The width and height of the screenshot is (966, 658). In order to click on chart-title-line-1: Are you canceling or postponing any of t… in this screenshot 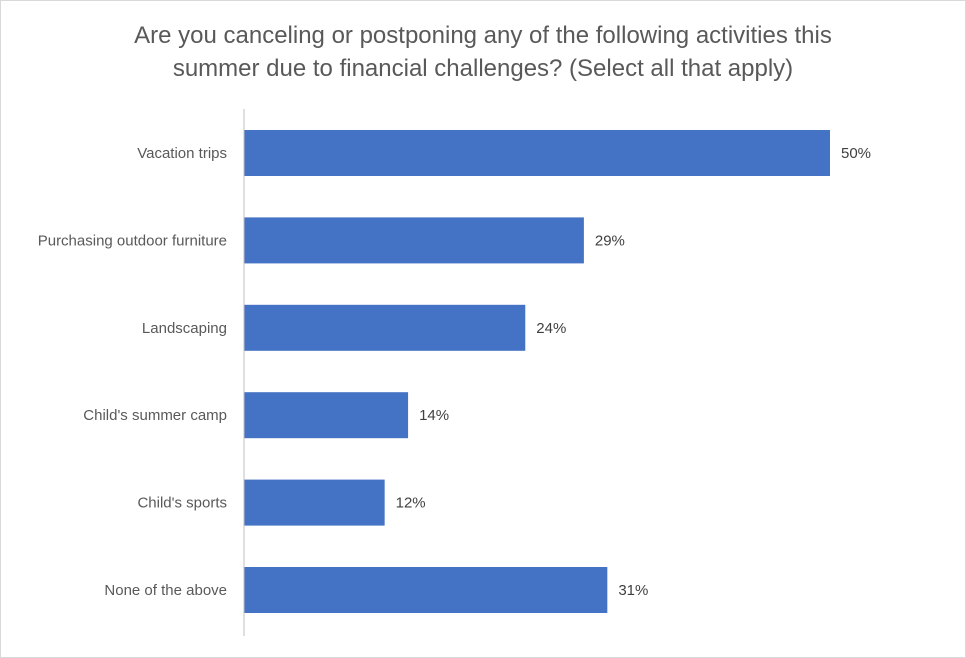, I will do `click(483, 35)`.